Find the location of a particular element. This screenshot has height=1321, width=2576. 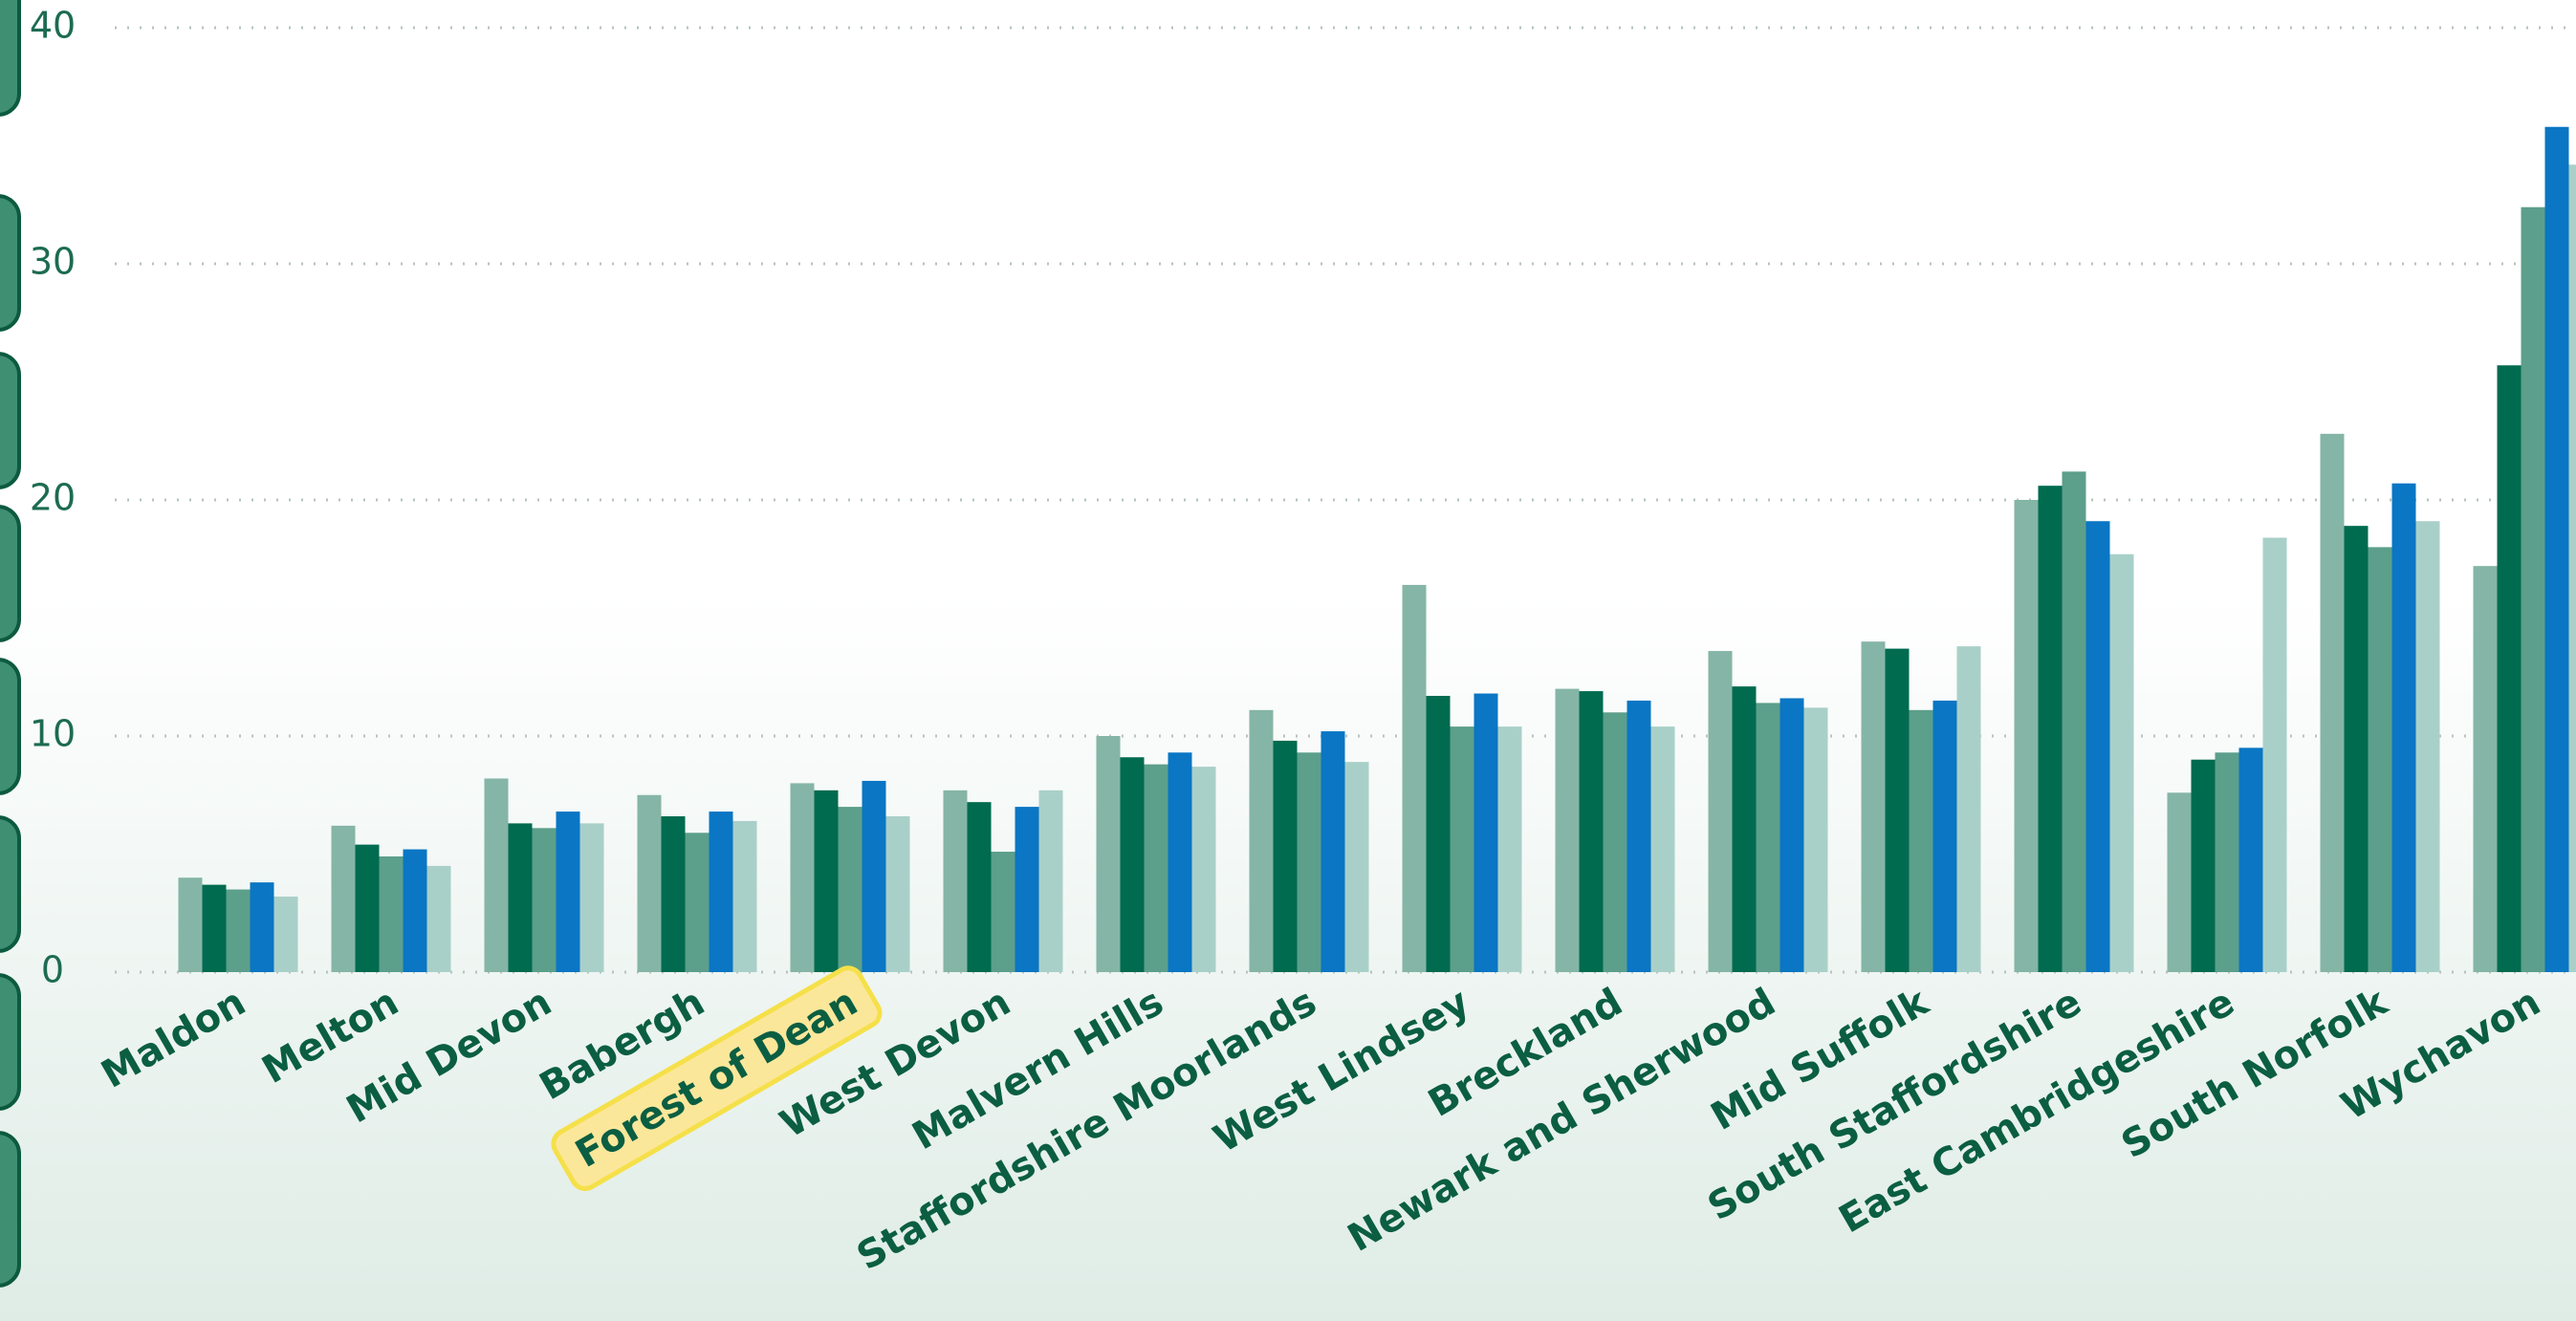

y-tick-label: 10 is located at coordinates (53, 734).